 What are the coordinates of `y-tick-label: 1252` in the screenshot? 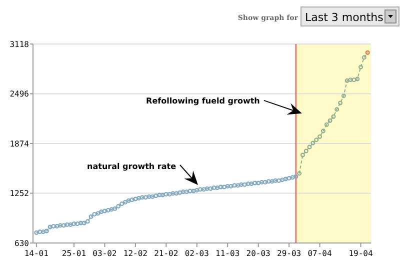 It's located at (20, 193).